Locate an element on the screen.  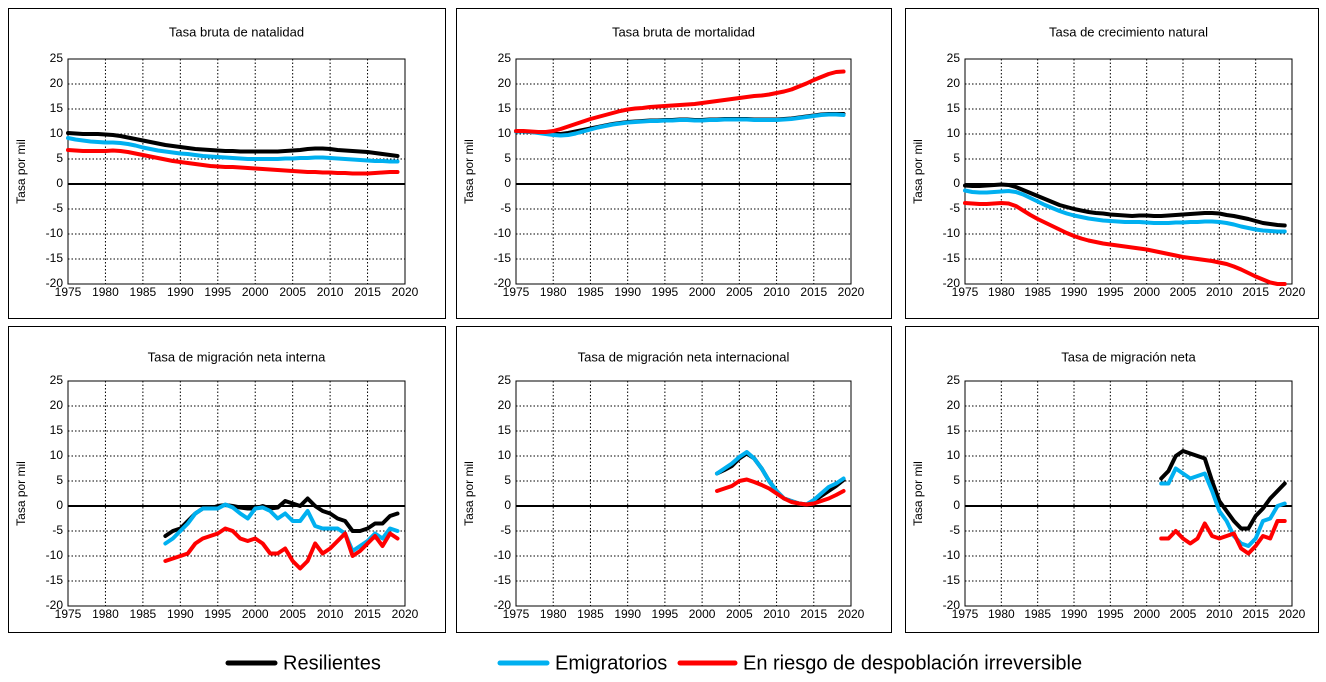
chart-title: Tasa de crecimiento natural is located at coordinates (1128, 31).